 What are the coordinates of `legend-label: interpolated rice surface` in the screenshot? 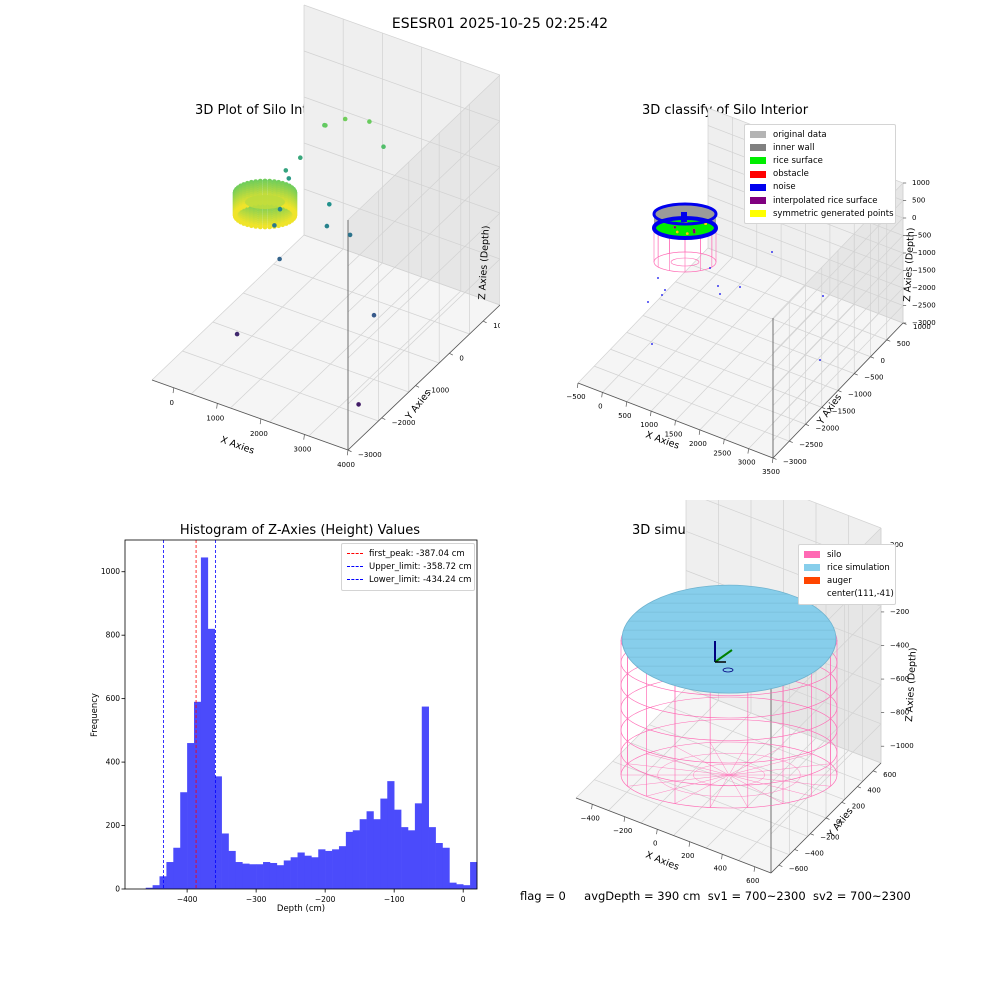 It's located at (825, 200).